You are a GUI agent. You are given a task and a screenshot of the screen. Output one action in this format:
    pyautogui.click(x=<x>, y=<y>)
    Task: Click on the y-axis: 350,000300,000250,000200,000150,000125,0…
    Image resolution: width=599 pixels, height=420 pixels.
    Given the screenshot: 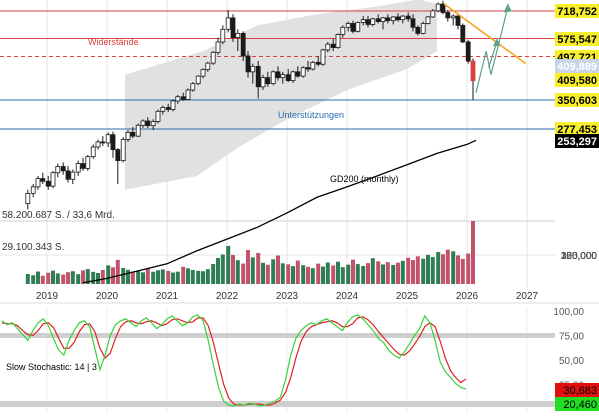 What is the action you would take?
    pyautogui.click(x=577, y=133)
    